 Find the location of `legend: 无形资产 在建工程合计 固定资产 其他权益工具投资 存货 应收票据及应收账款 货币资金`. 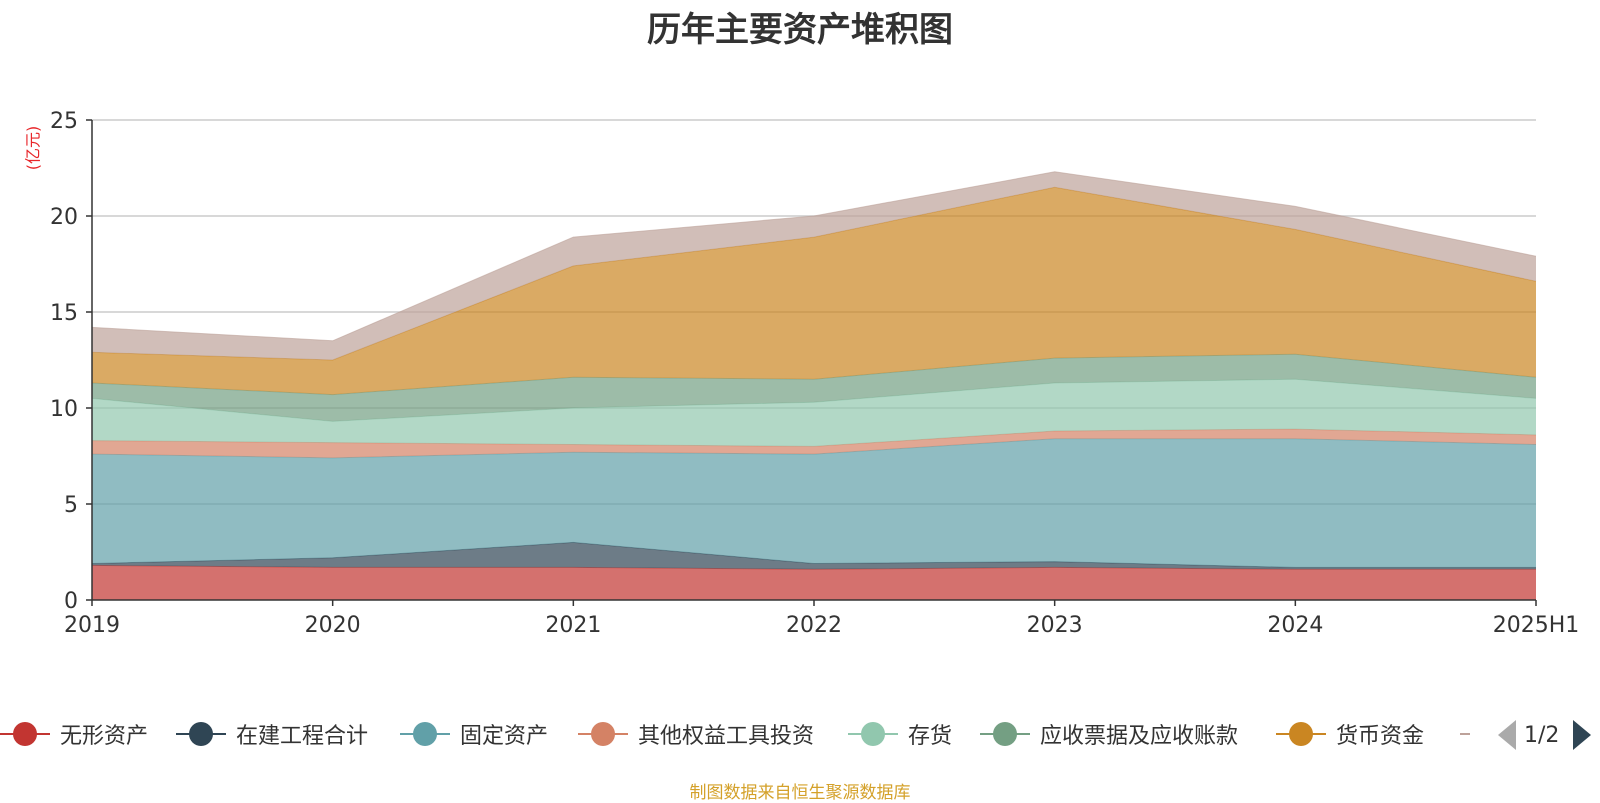

legend: 无形资产 在建工程合计 固定资产 其他权益工具投资 存货 应收票据及应收账款 货币资金 is located at coordinates (735, 736).